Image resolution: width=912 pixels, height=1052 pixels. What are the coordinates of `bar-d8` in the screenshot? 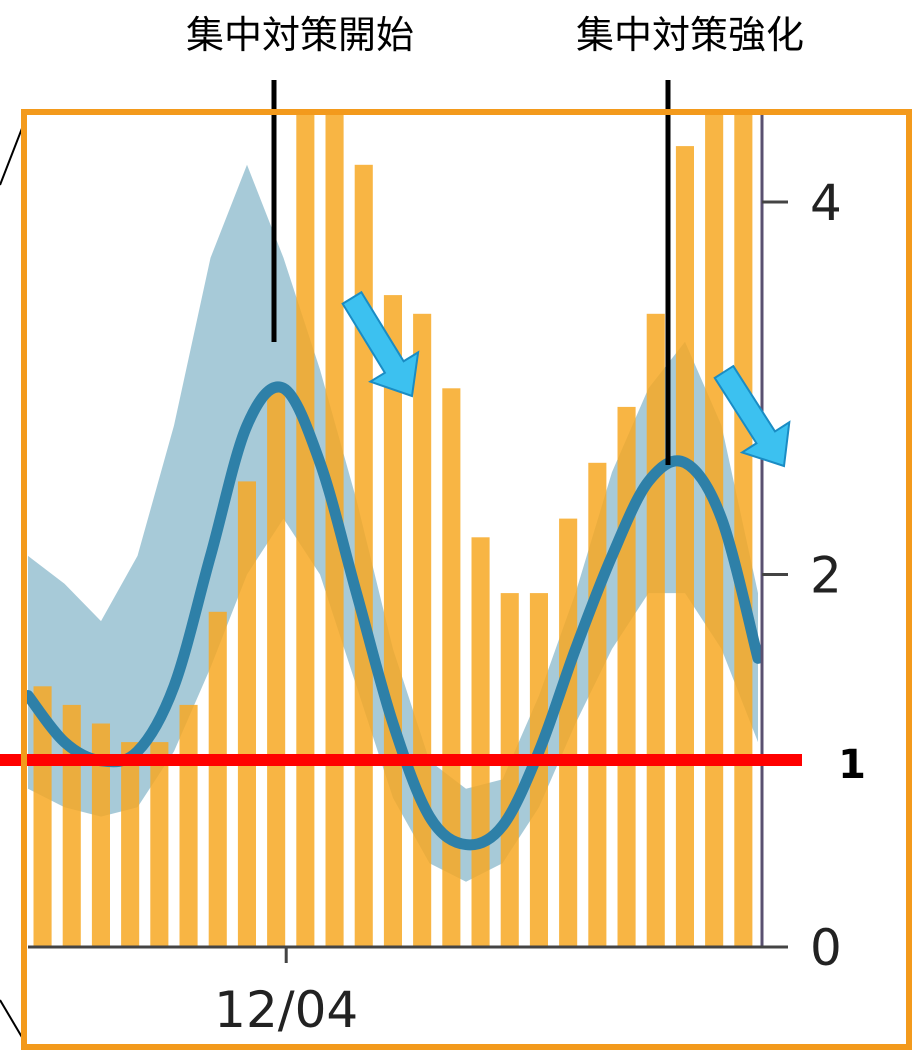 It's located at (246, 714).